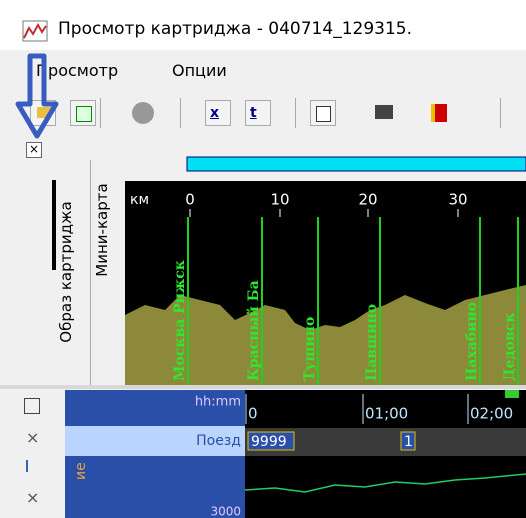 The width and height of the screenshot is (526, 518). Describe the element at coordinates (263, 387) in the screenshot. I see `splitter` at that location.